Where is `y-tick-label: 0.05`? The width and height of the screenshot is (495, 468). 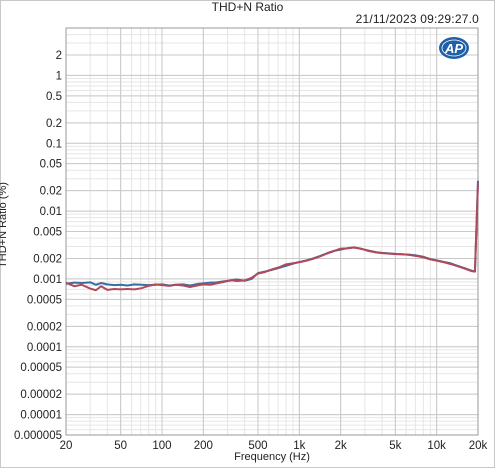 y-tick-label: 0.05 is located at coordinates (51, 165).